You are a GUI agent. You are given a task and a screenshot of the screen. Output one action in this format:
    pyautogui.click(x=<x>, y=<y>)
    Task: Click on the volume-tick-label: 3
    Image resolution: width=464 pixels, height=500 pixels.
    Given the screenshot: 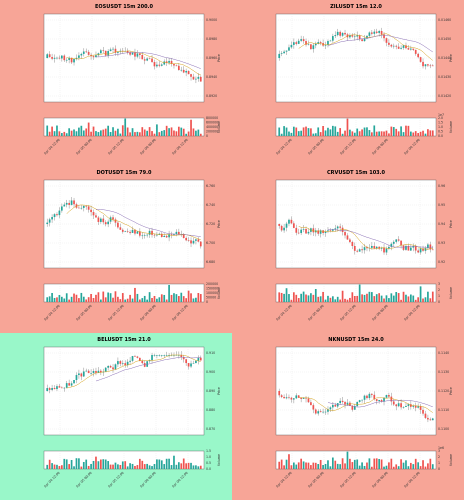 What is the action you would take?
    pyautogui.click(x=439, y=284)
    